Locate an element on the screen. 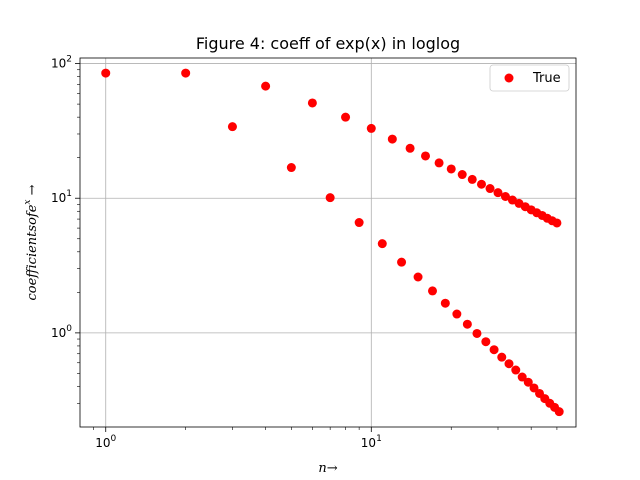 The height and width of the screenshot is (480, 640). x-axis-label-text: n→ is located at coordinates (327, 468).